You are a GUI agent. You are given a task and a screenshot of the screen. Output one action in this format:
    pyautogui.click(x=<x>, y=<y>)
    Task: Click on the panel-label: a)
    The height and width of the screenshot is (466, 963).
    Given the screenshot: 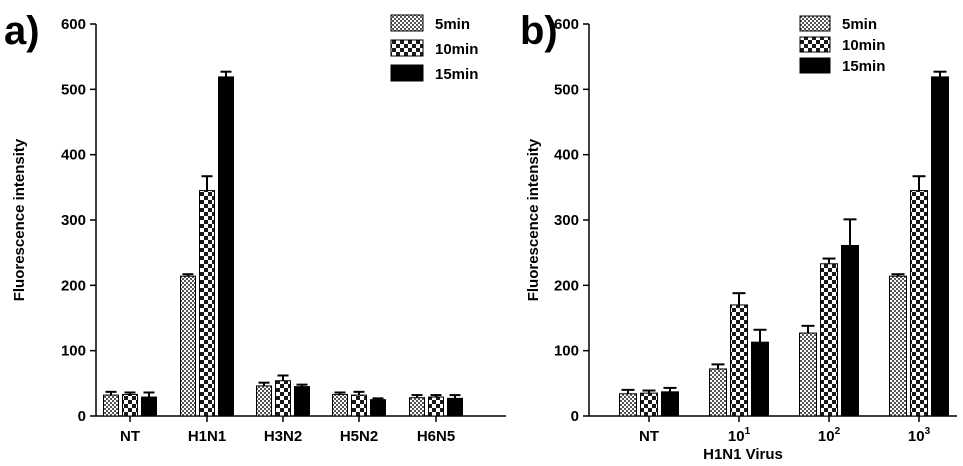 What is the action you would take?
    pyautogui.click(x=22, y=31)
    